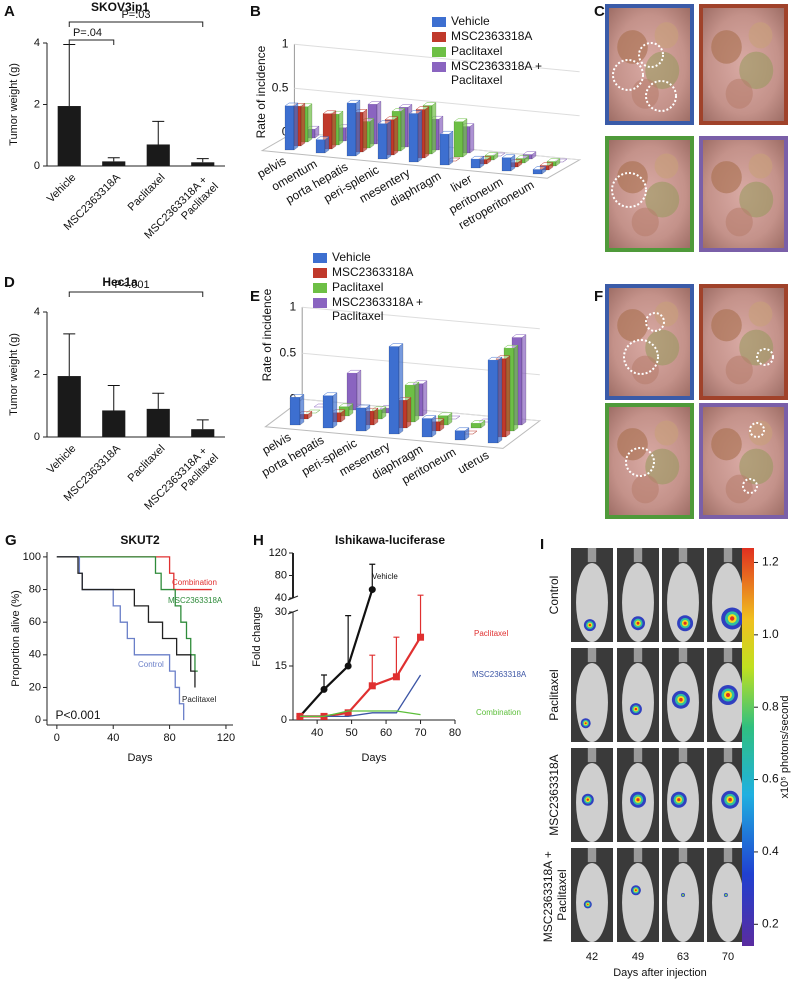 The height and width of the screenshot is (986, 796). I want to click on annotation: P<.001, so click(131, 285).